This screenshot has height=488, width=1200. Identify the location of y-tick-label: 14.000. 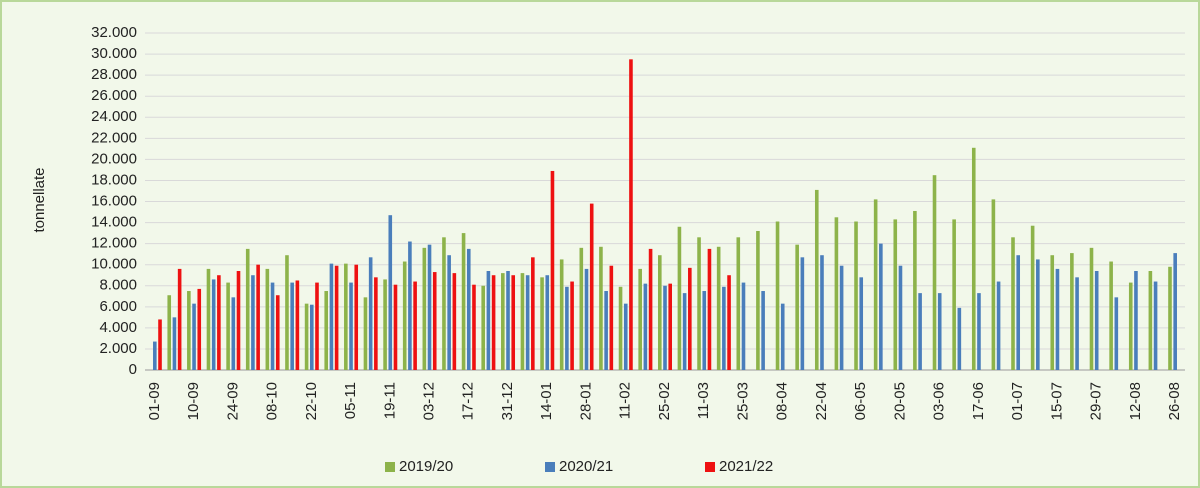
(114, 222).